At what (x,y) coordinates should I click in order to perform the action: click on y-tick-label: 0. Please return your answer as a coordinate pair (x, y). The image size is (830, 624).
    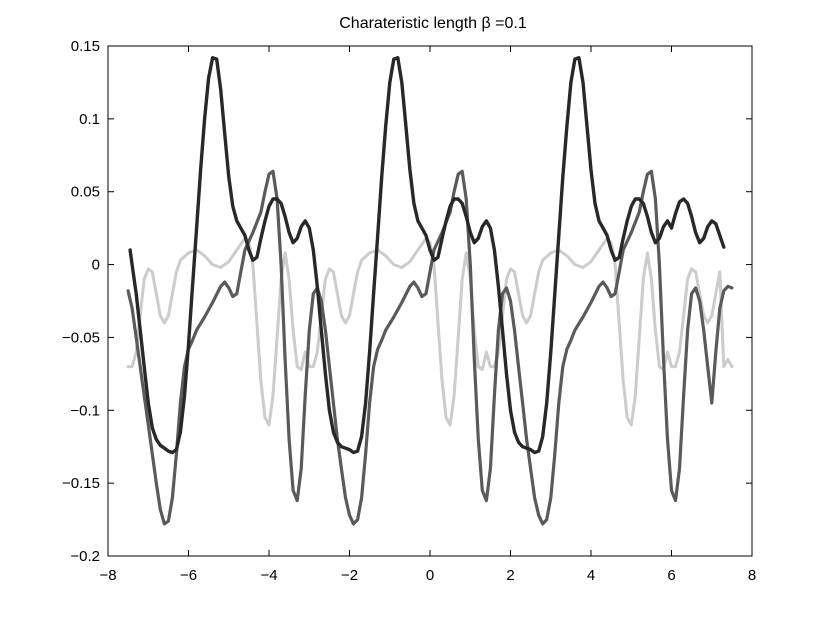
    Looking at the image, I should click on (96, 265).